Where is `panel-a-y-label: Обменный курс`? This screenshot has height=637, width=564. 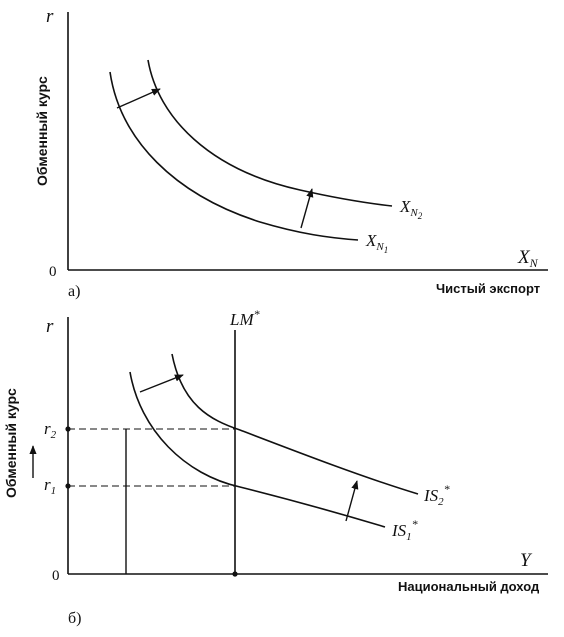
panel-a-y-label: Обменный курс is located at coordinates (42, 131).